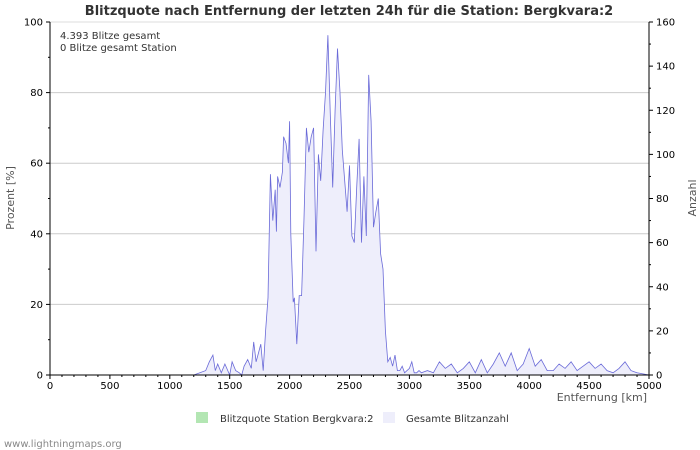 The height and width of the screenshot is (450, 700). What do you see at coordinates (10, 198) in the screenshot?
I see `y-axis-left-label: Prozent [%]` at bounding box center [10, 198].